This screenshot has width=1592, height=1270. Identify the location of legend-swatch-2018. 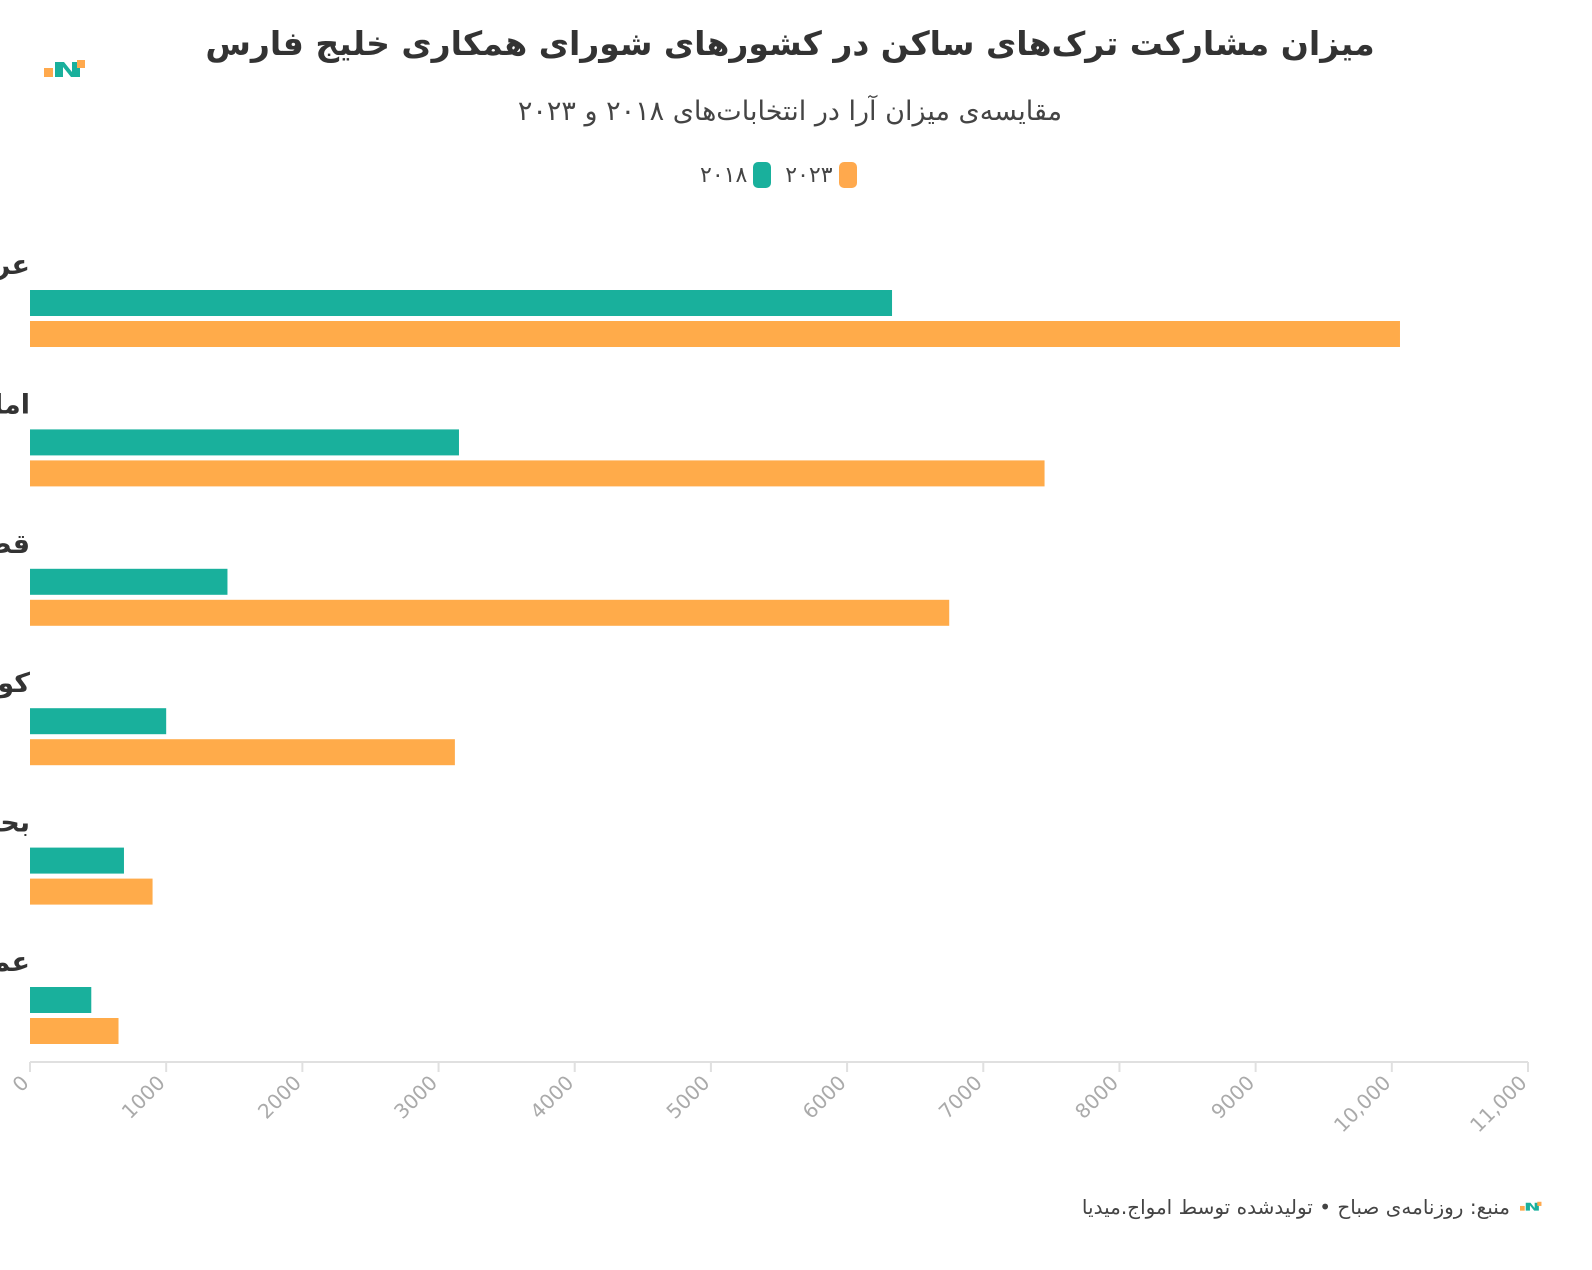
(762, 175).